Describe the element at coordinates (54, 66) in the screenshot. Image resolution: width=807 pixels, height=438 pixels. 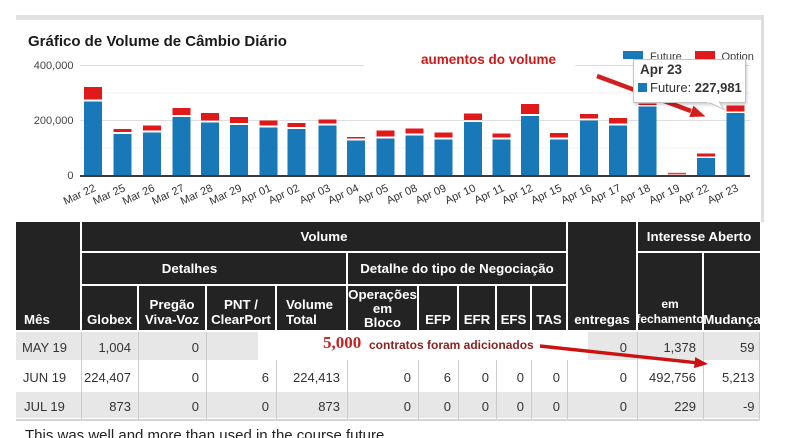
I see `svg-text: 400,000` at that location.